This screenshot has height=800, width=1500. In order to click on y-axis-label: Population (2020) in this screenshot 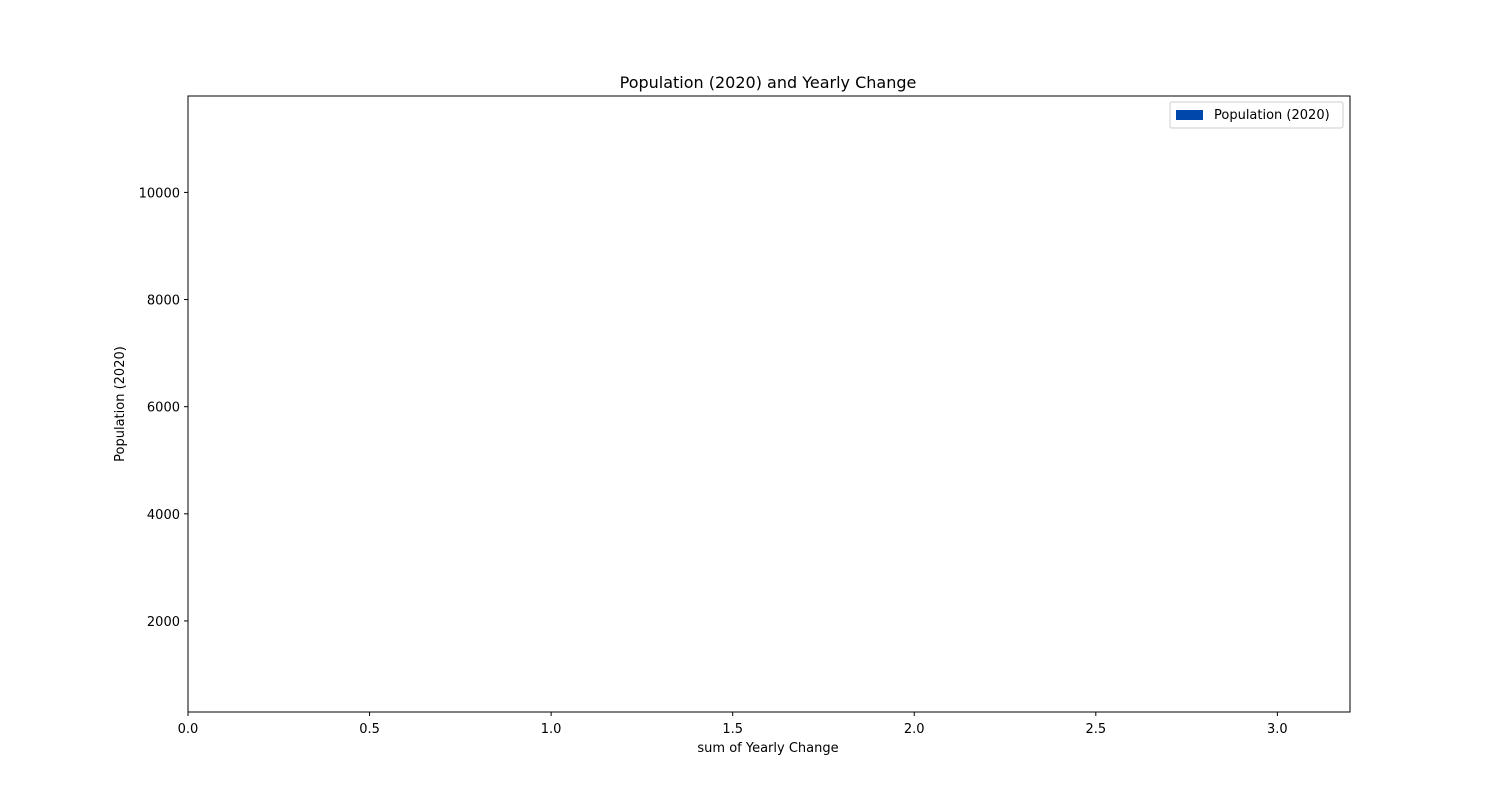, I will do `click(120, 404)`.